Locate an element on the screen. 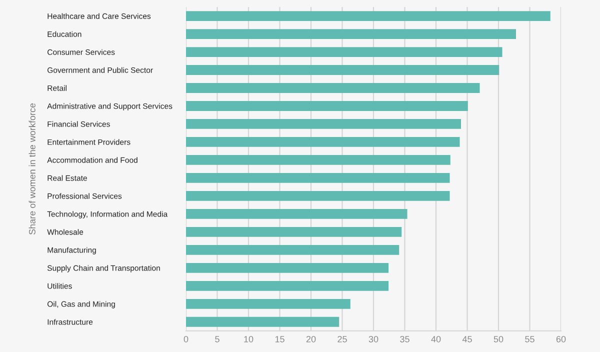  x-tick-label: 25 is located at coordinates (342, 339).